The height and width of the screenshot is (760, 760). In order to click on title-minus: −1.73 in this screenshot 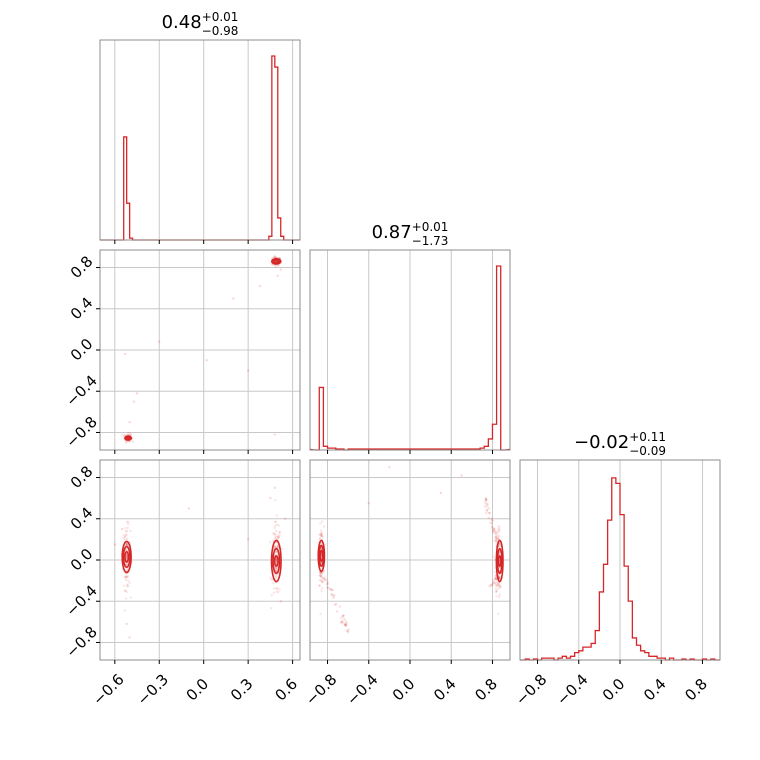, I will do `click(430, 241)`.